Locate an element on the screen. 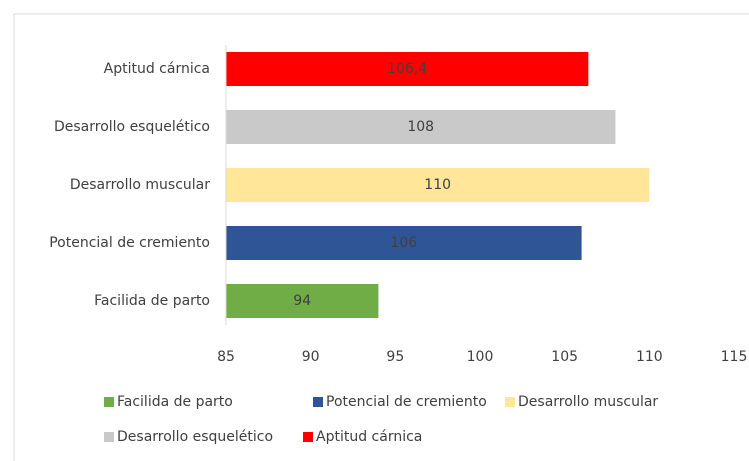  data-label: 108 is located at coordinates (420, 127).